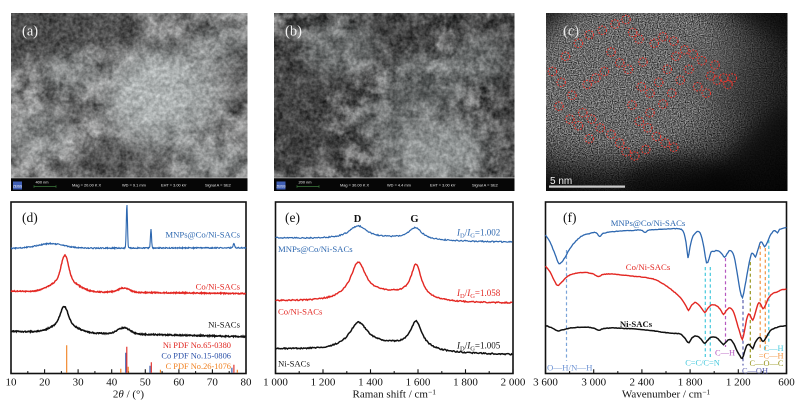 This screenshot has height=411, width=799. I want to click on svg-text: 40, so click(112, 383).